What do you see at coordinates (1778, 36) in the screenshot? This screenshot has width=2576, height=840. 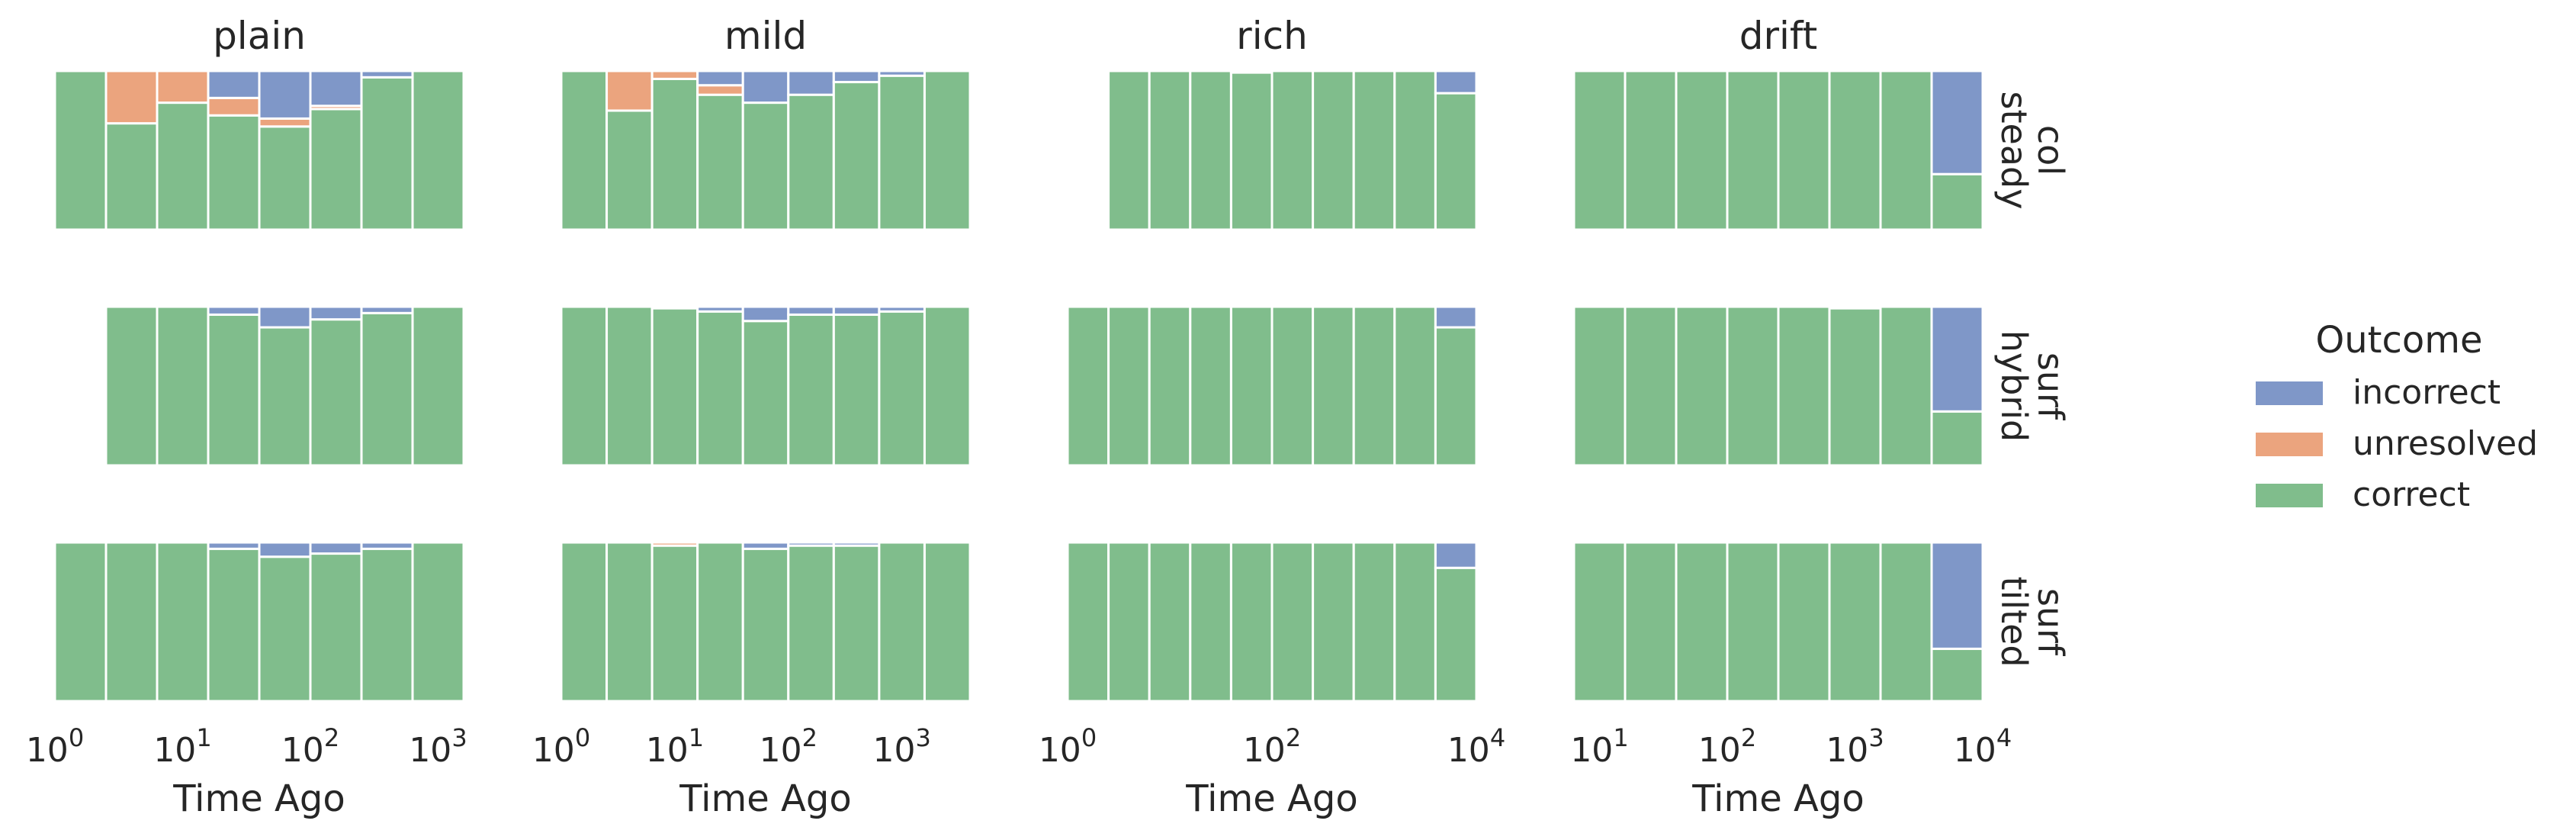 I see `column-title-drift: drift` at bounding box center [1778, 36].